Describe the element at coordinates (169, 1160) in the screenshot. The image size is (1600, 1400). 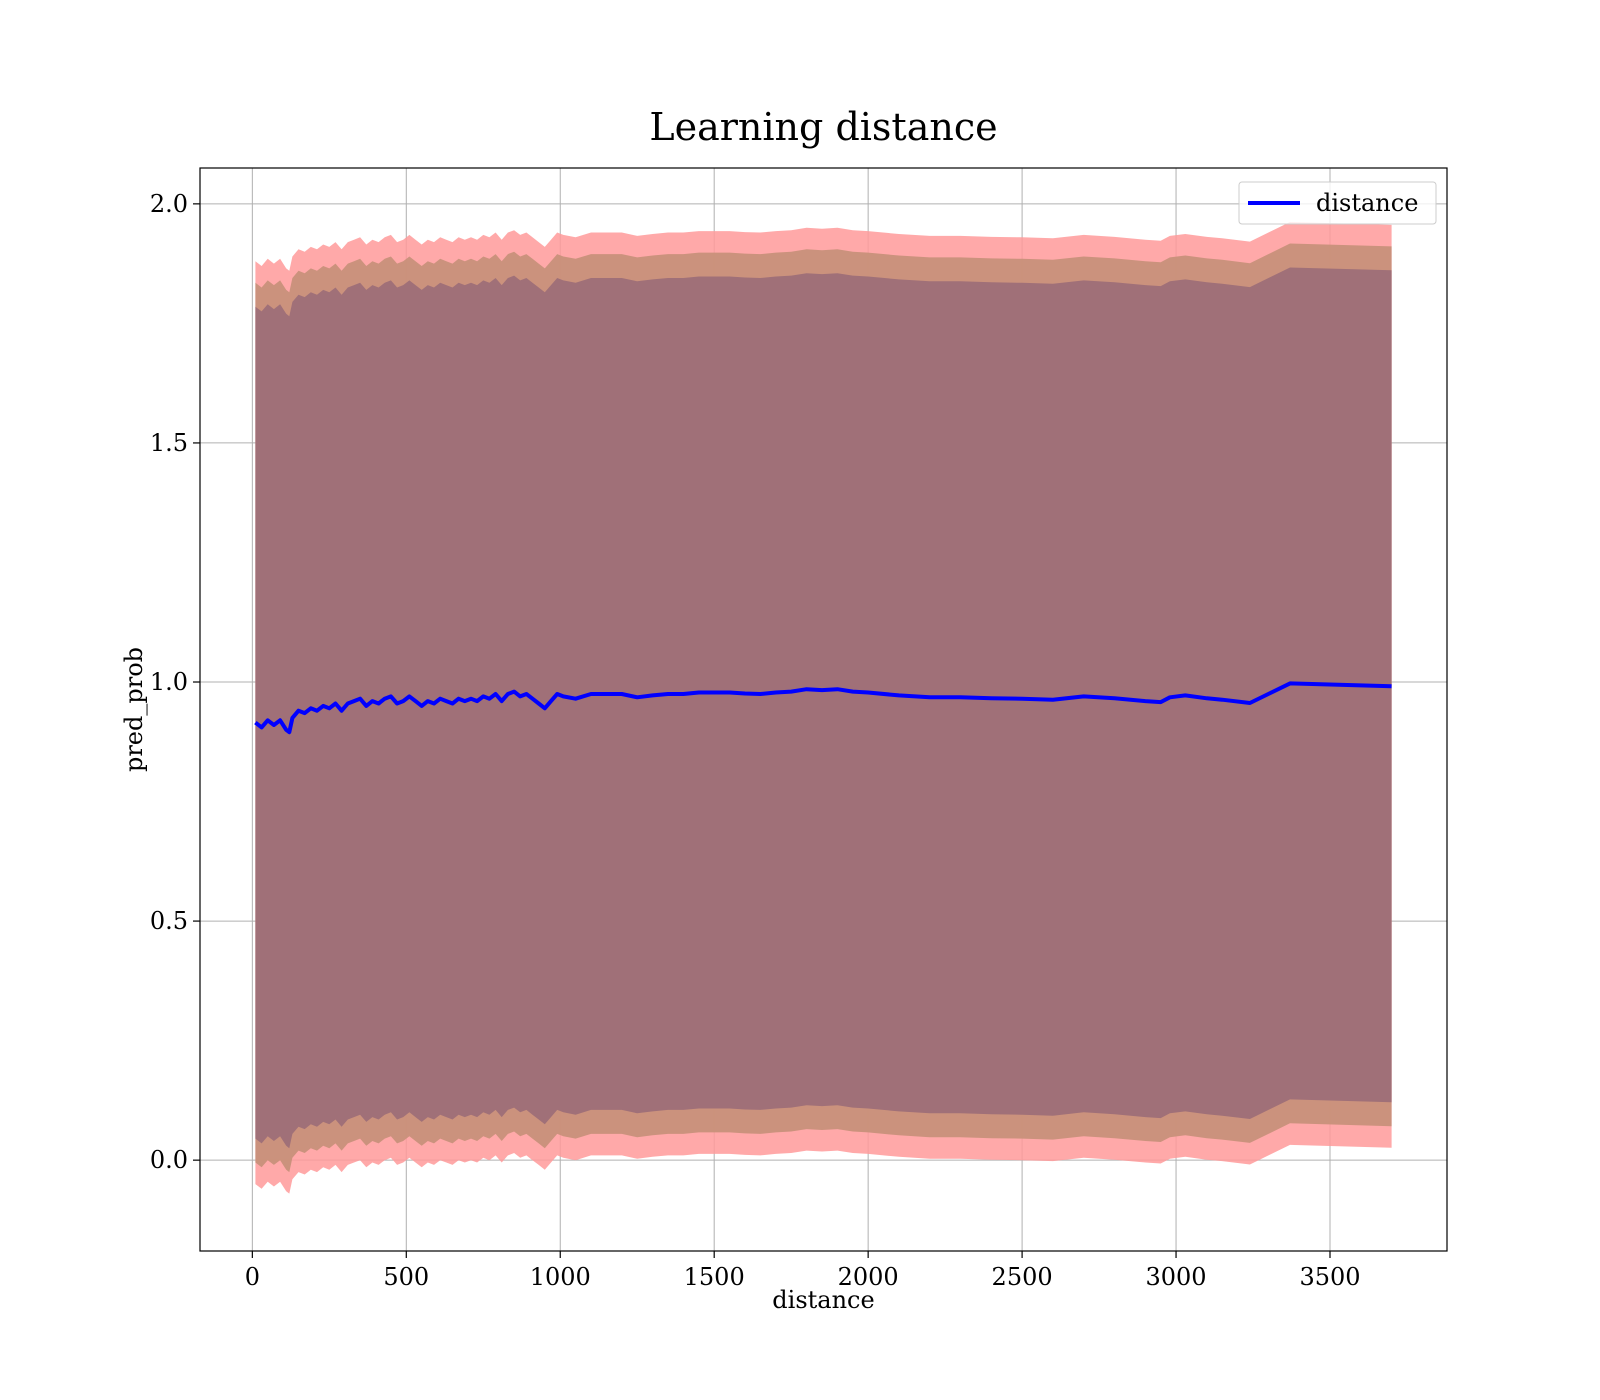
I see `y-tick-label: 0.0` at that location.